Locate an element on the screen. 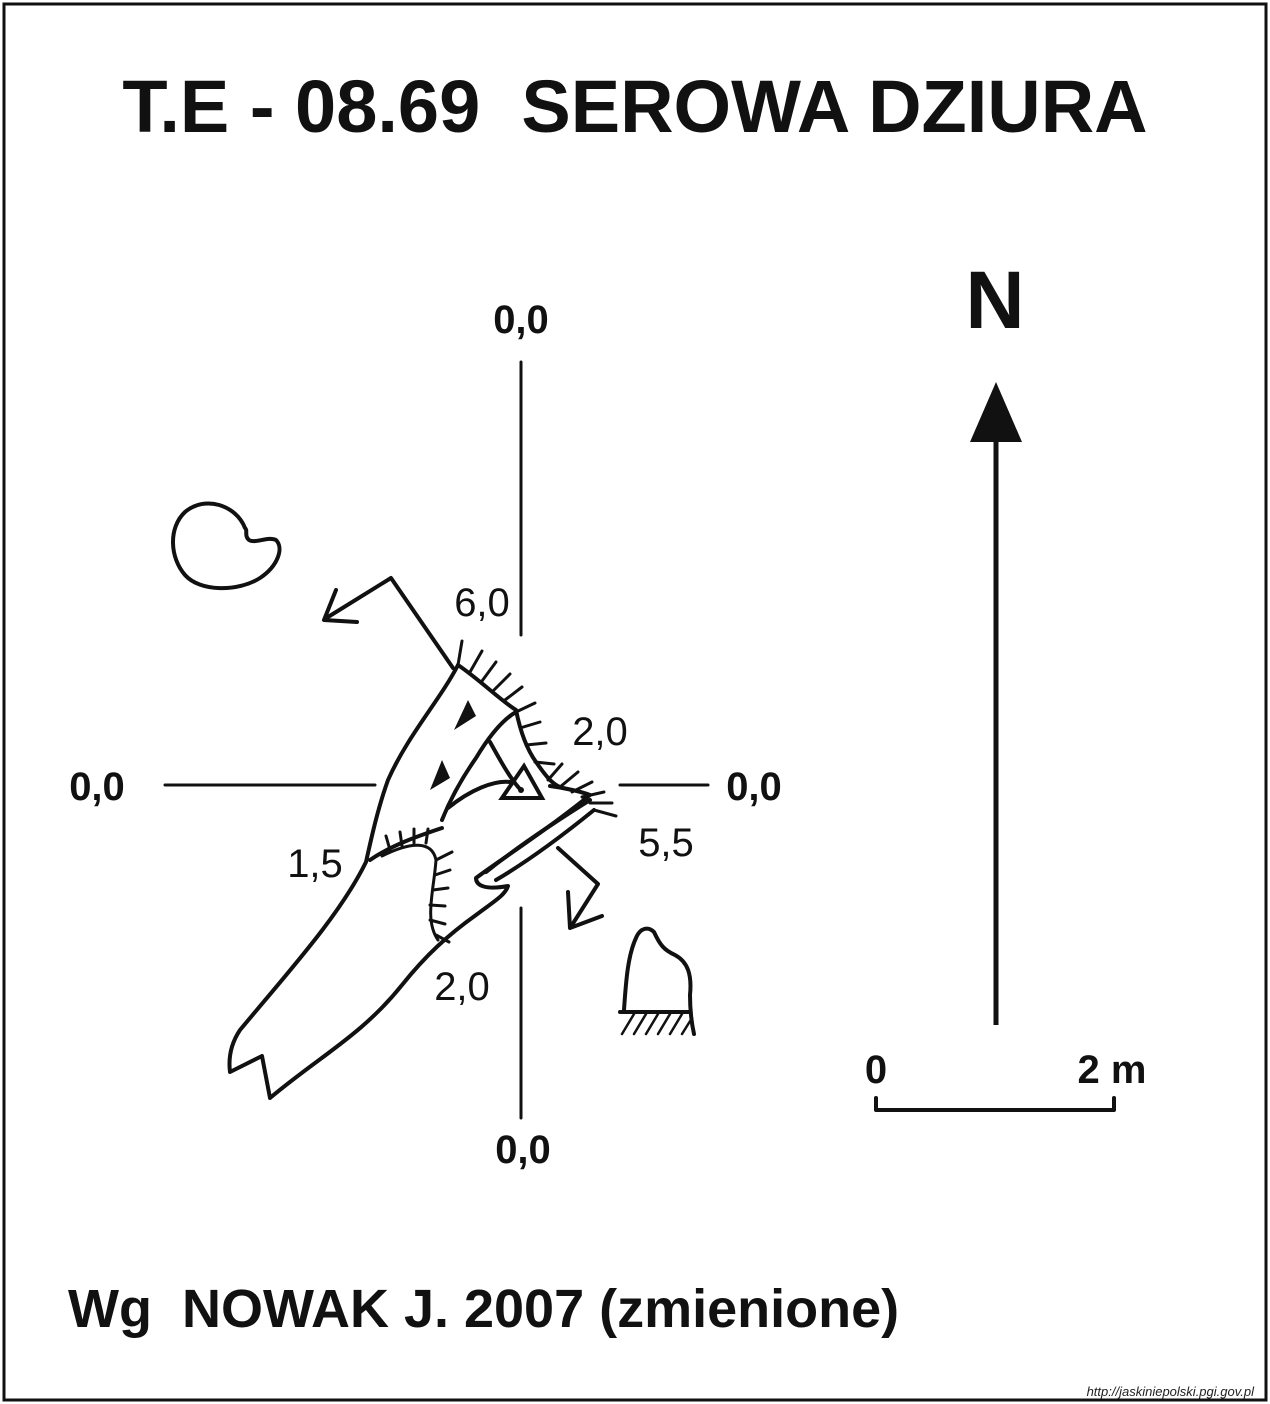 Image resolution: width=1270 pixels, height=1404 pixels. cave-outline is located at coordinates (411, 881).